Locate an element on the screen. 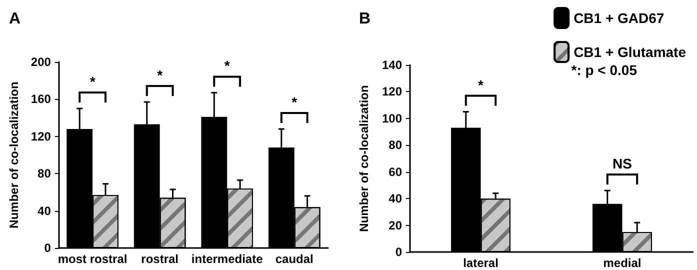  chart-title: B is located at coordinates (365, 19).